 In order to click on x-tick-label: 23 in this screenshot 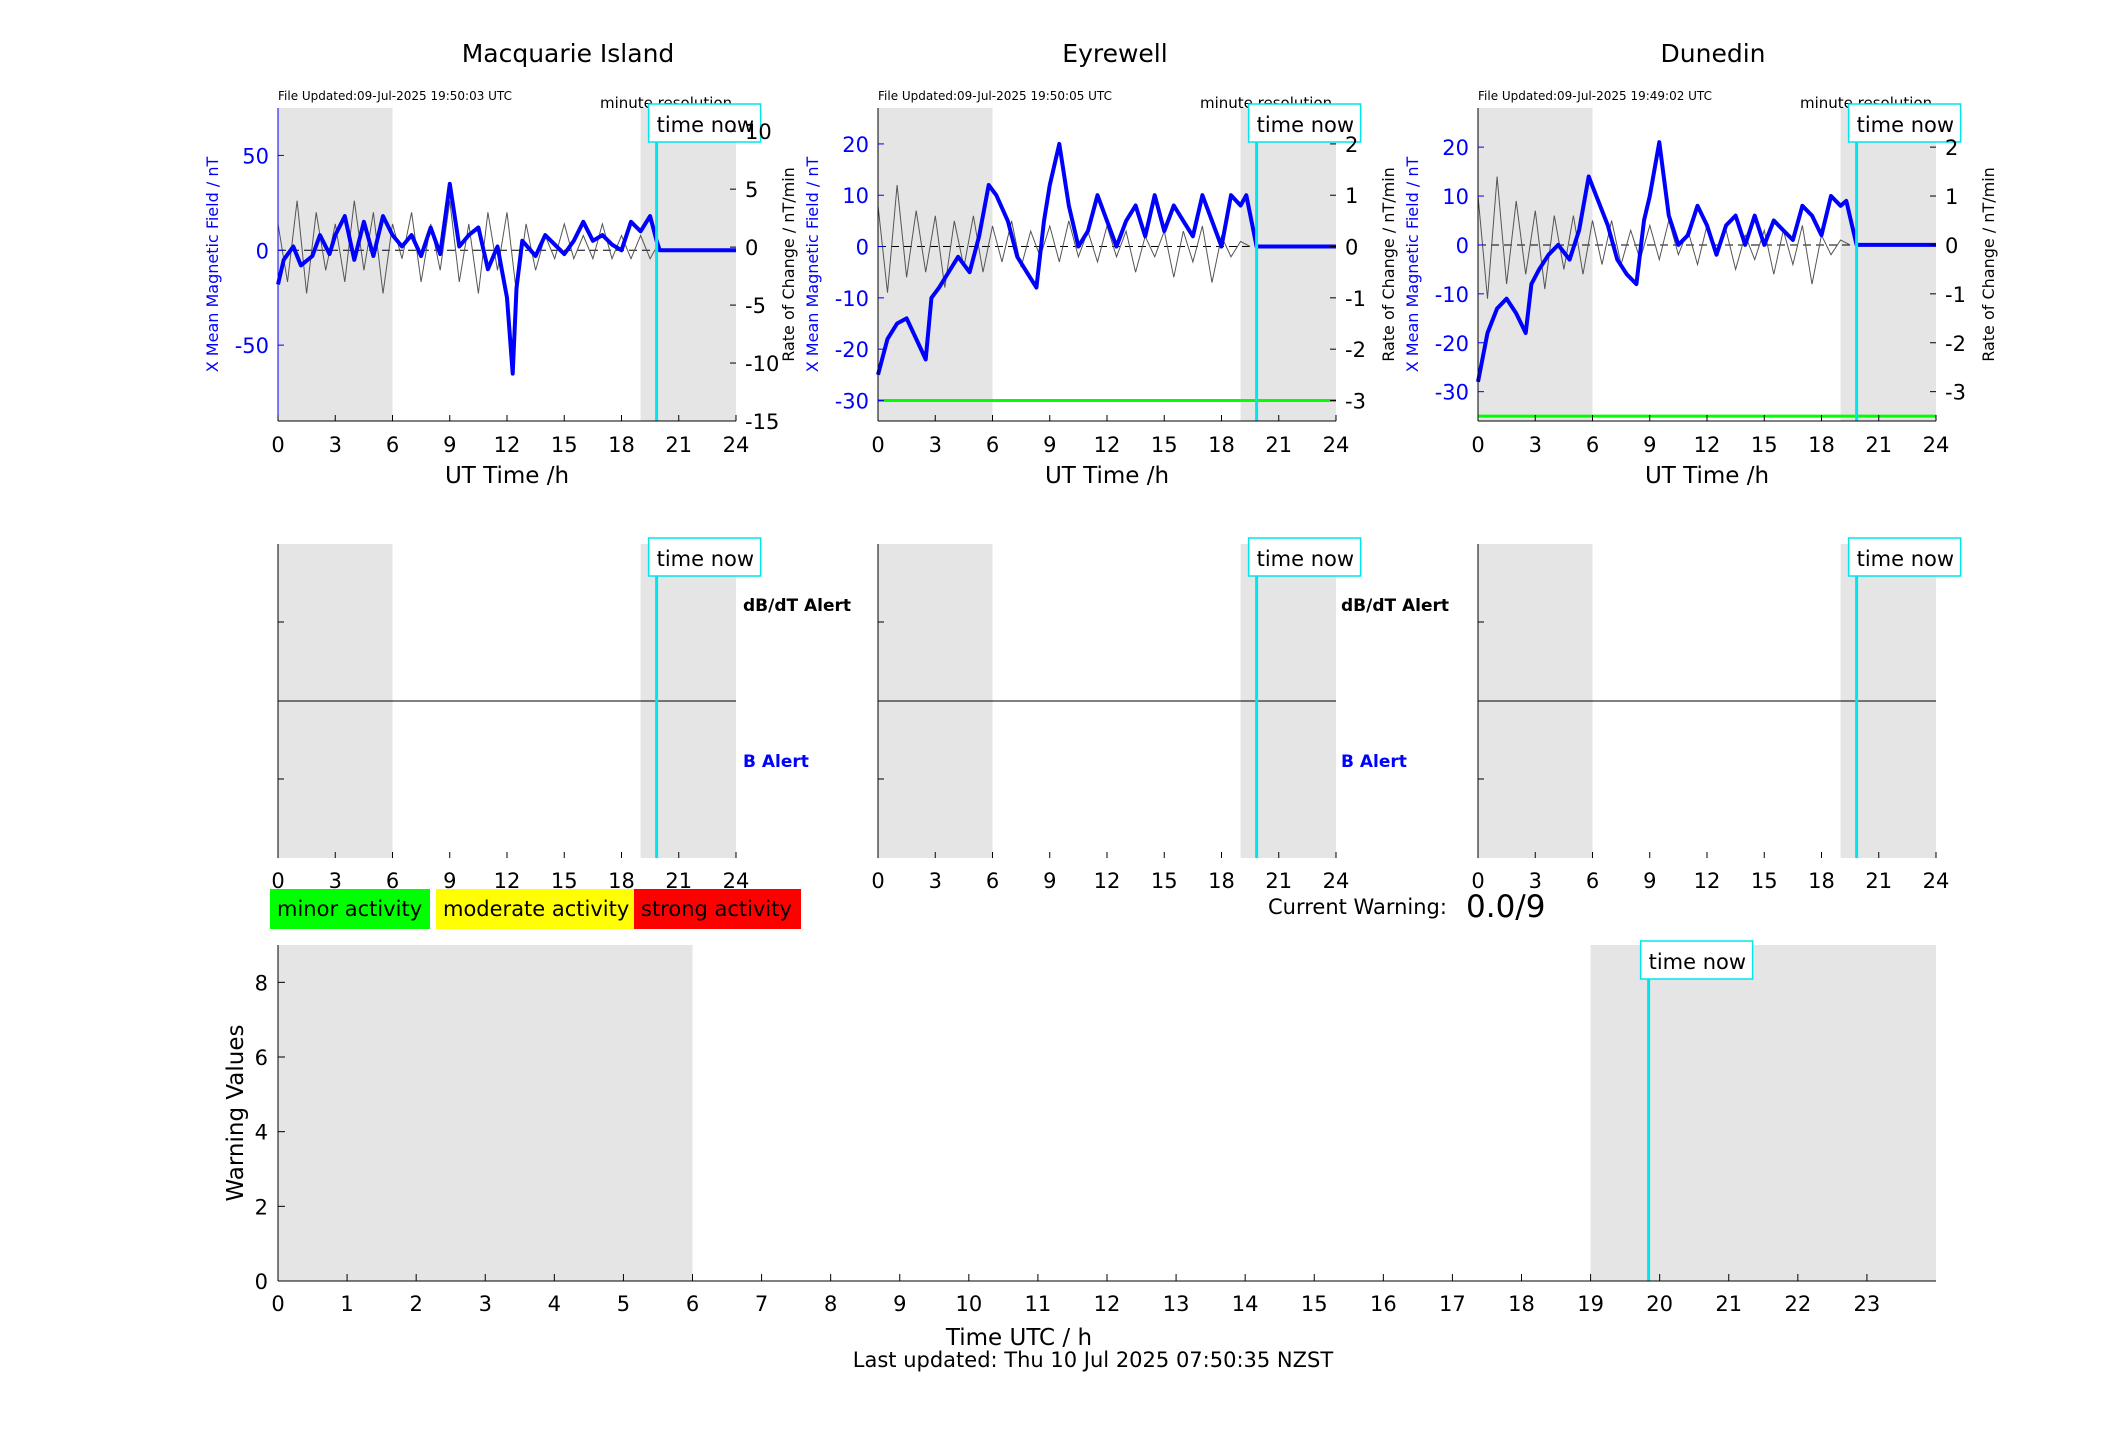, I will do `click(1867, 1304)`.